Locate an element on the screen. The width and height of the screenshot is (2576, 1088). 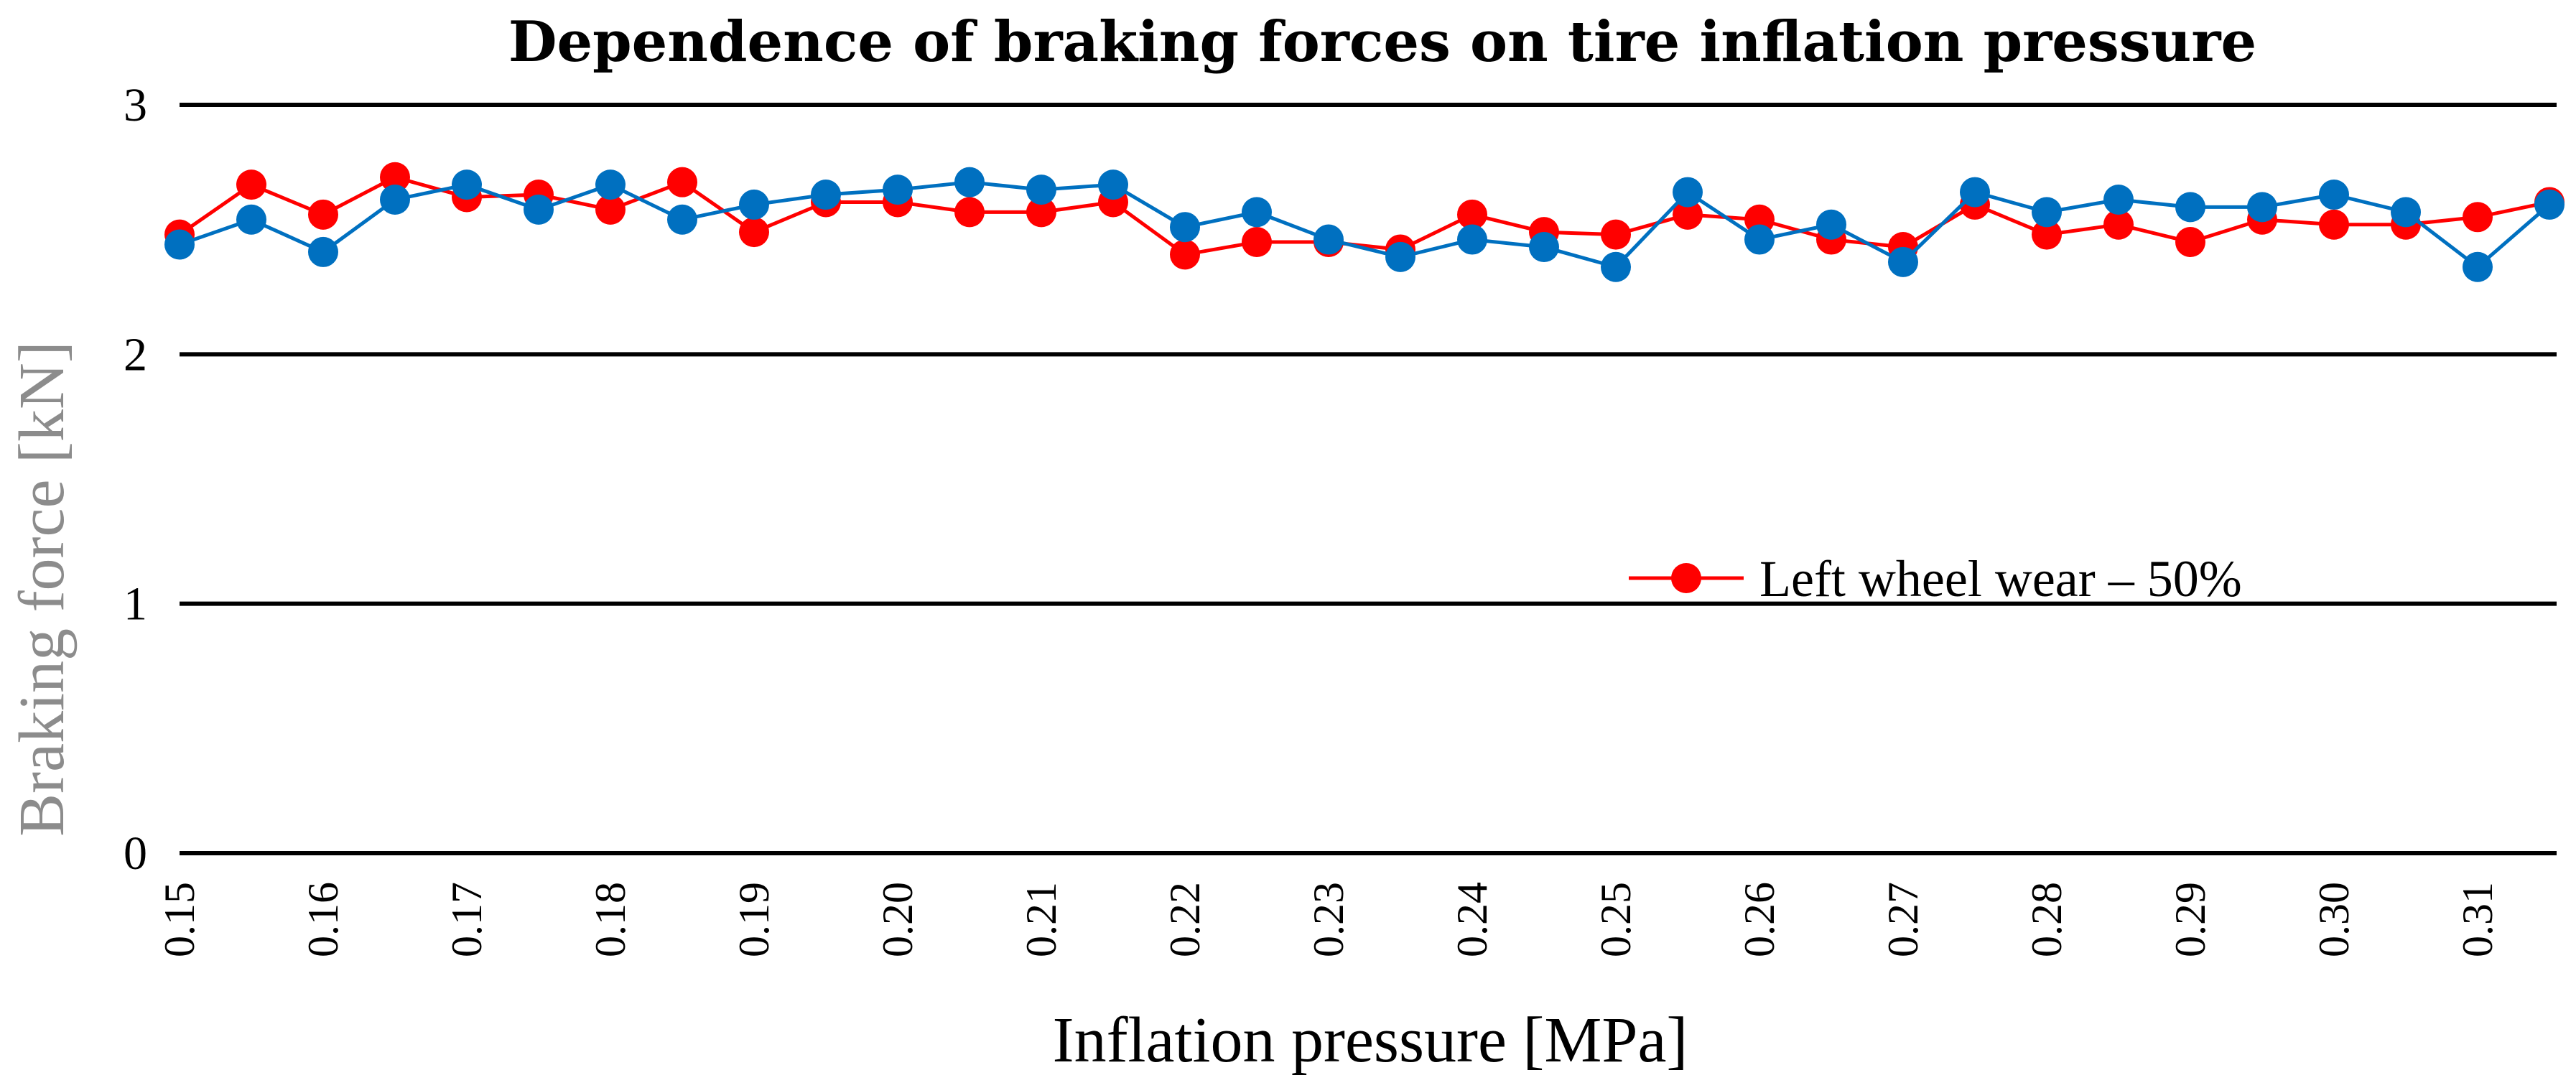
y-tick-label: 0 is located at coordinates (135, 854).